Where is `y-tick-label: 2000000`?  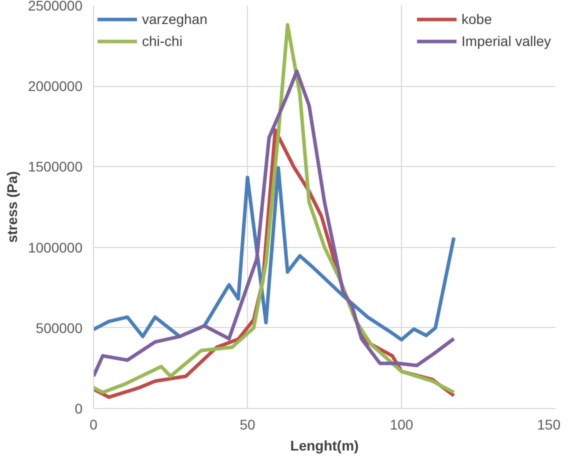
y-tick-label: 2000000 is located at coordinates (55, 86).